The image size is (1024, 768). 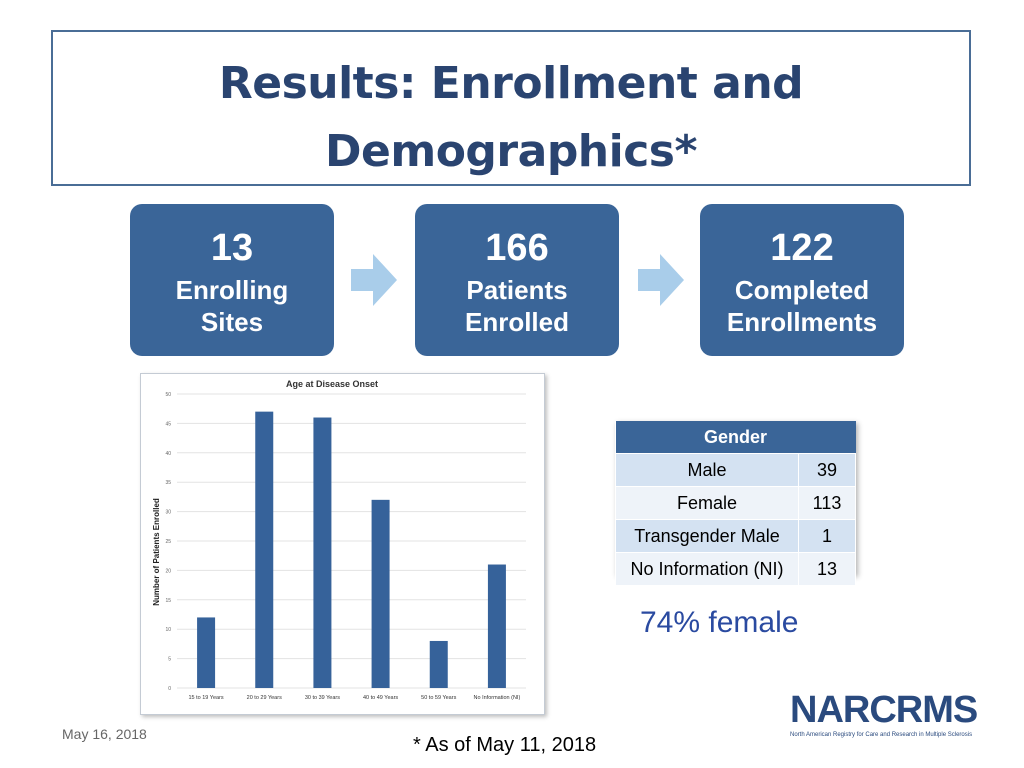 I want to click on y-axis-label: Number of Patients Enrolled, so click(x=156, y=552).